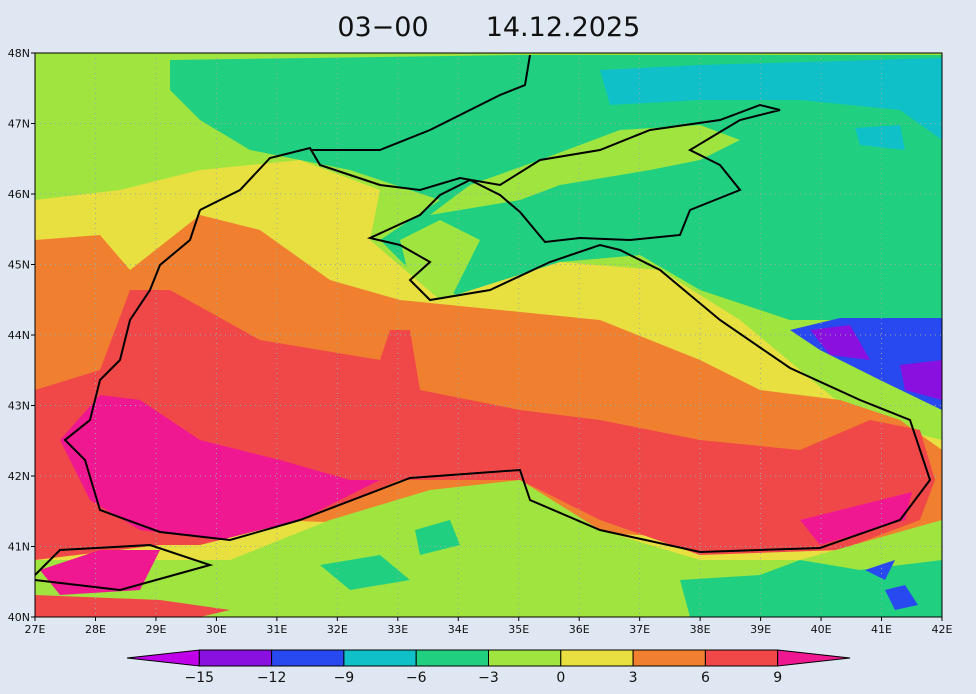 This screenshot has width=976, height=694. What do you see at coordinates (337, 629) in the screenshot?
I see `lon-label: 32E` at bounding box center [337, 629].